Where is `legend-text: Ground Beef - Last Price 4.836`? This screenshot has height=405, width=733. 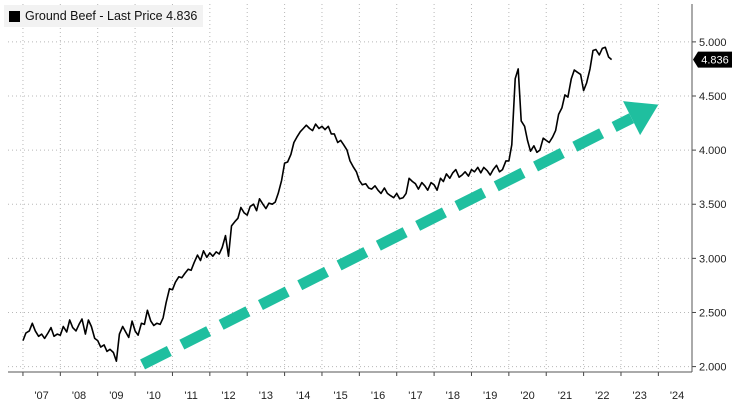
legend-text: Ground Beef - Last Price 4.836 is located at coordinates (111, 16).